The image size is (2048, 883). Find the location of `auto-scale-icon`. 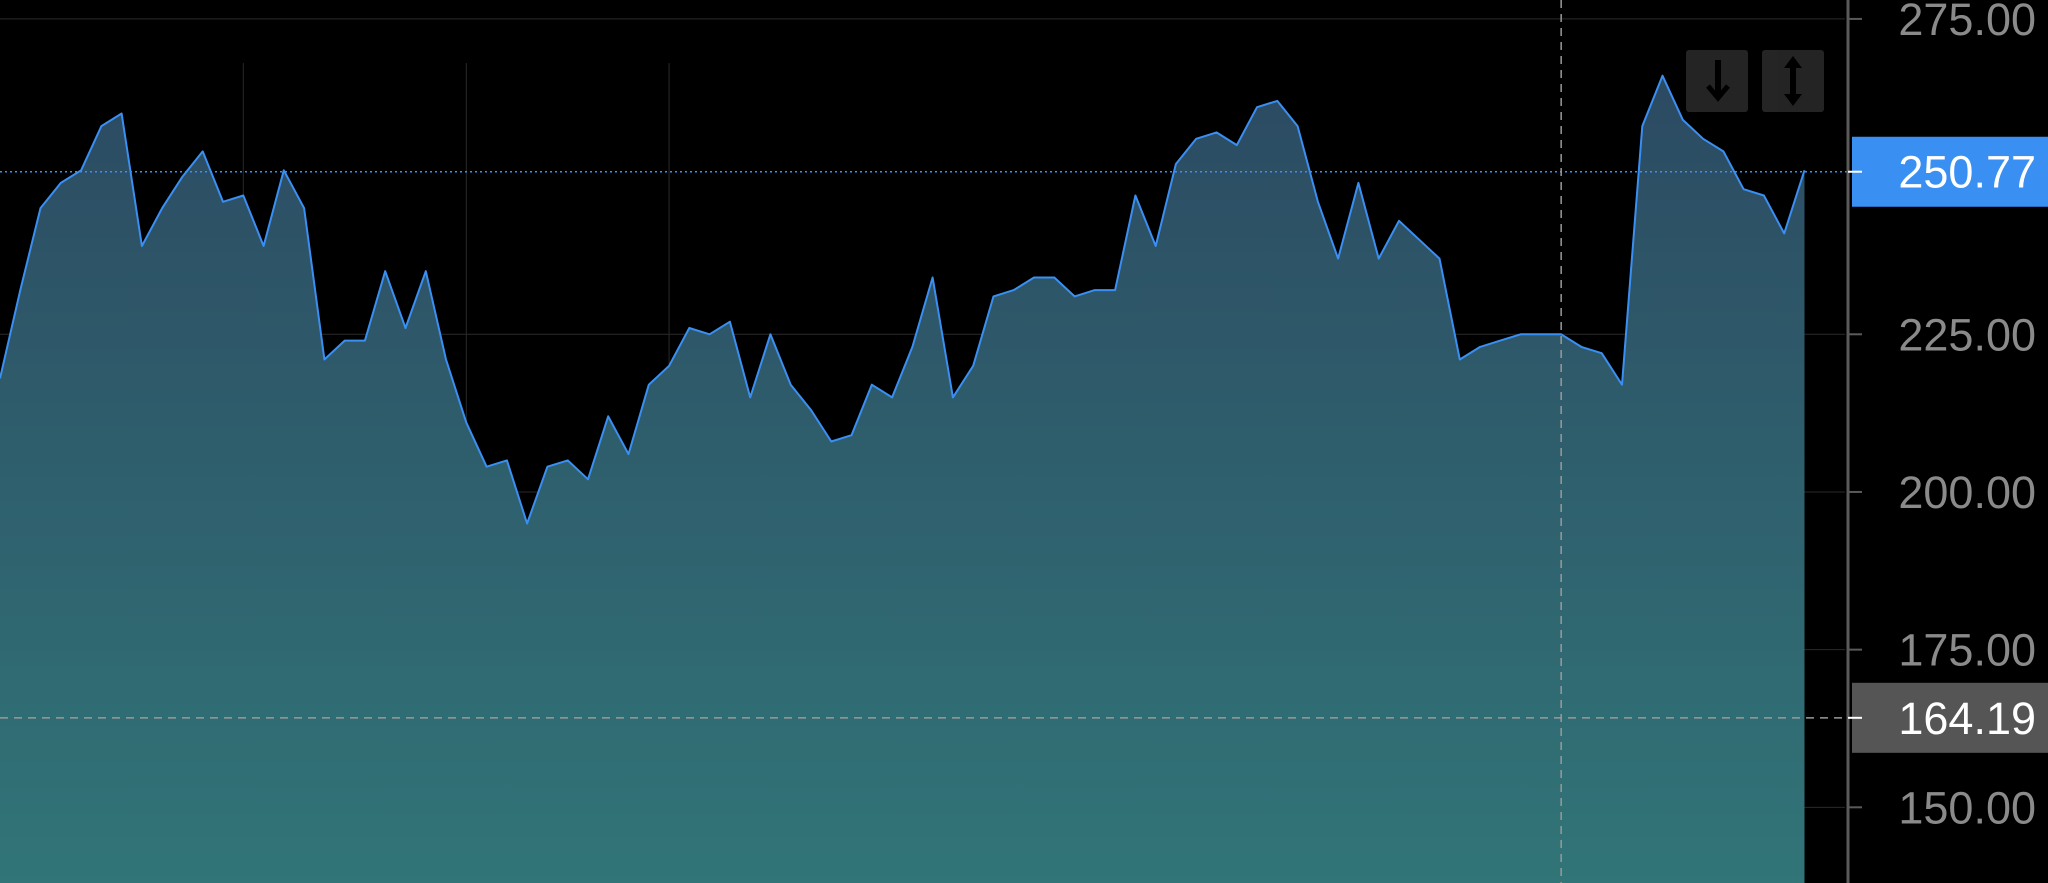

auto-scale-icon is located at coordinates (1793, 81).